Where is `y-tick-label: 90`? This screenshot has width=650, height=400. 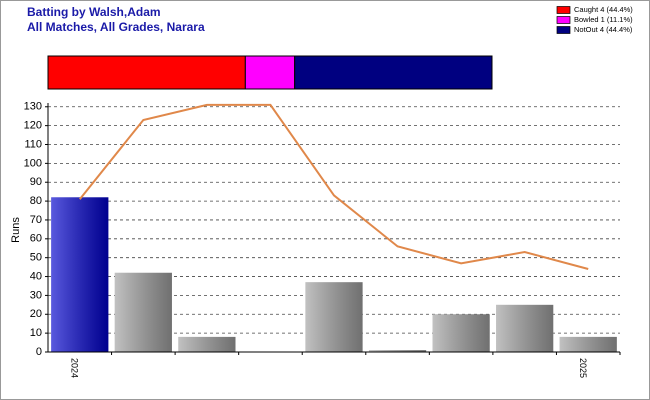 y-tick-label: 90 is located at coordinates (36, 182).